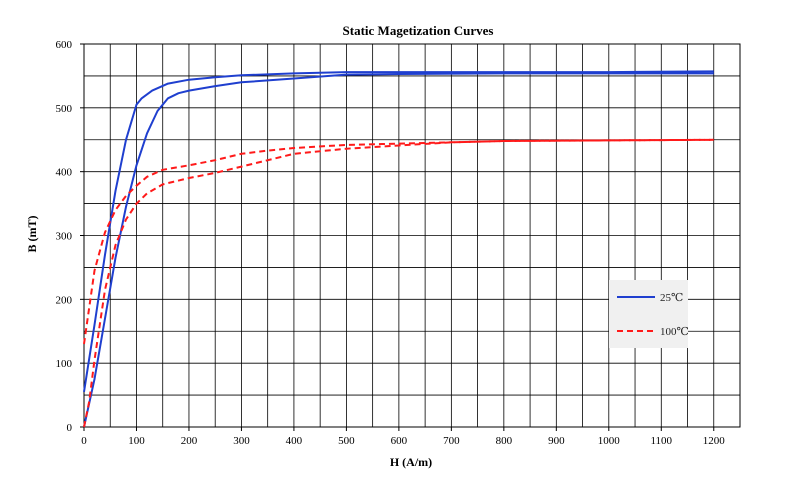 The height and width of the screenshot is (486, 789). I want to click on legend-label: 25℃, so click(671, 298).